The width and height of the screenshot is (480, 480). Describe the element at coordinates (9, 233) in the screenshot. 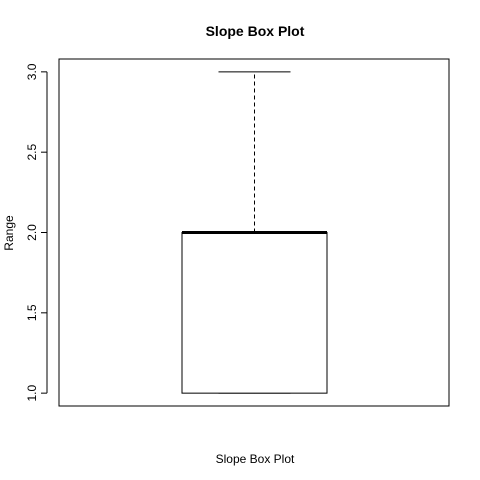

I see `y-axis-label: Range` at that location.